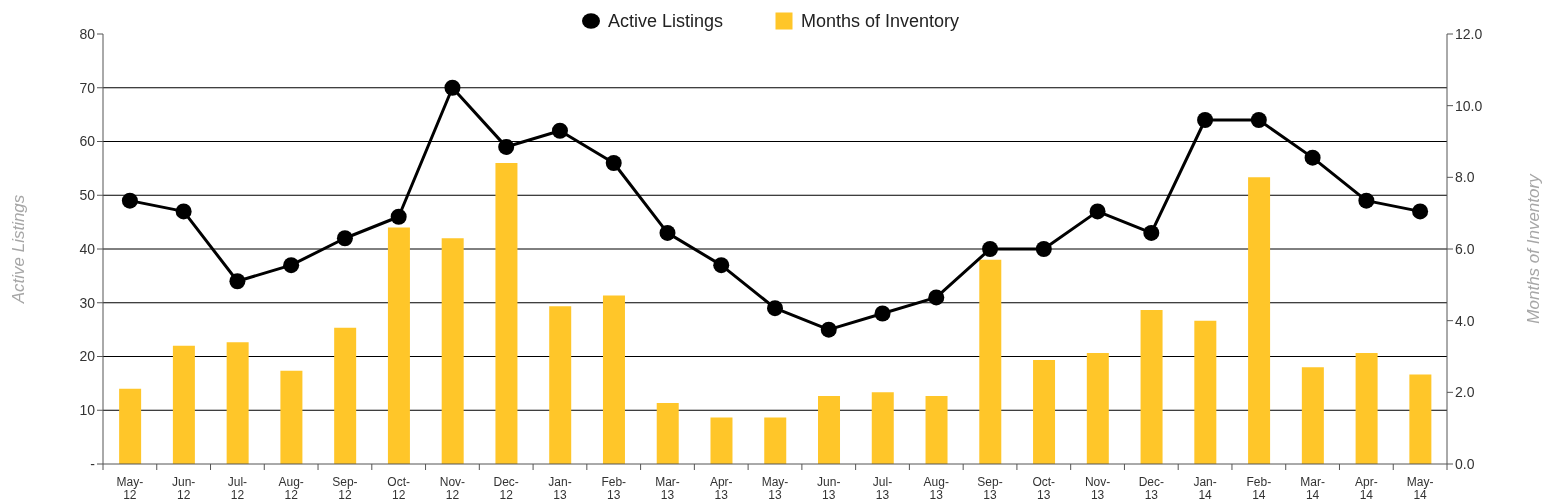 This screenshot has height=503, width=1557. Describe the element at coordinates (1312, 488) in the screenshot. I see `x-tick-label: Mar-14` at that location.